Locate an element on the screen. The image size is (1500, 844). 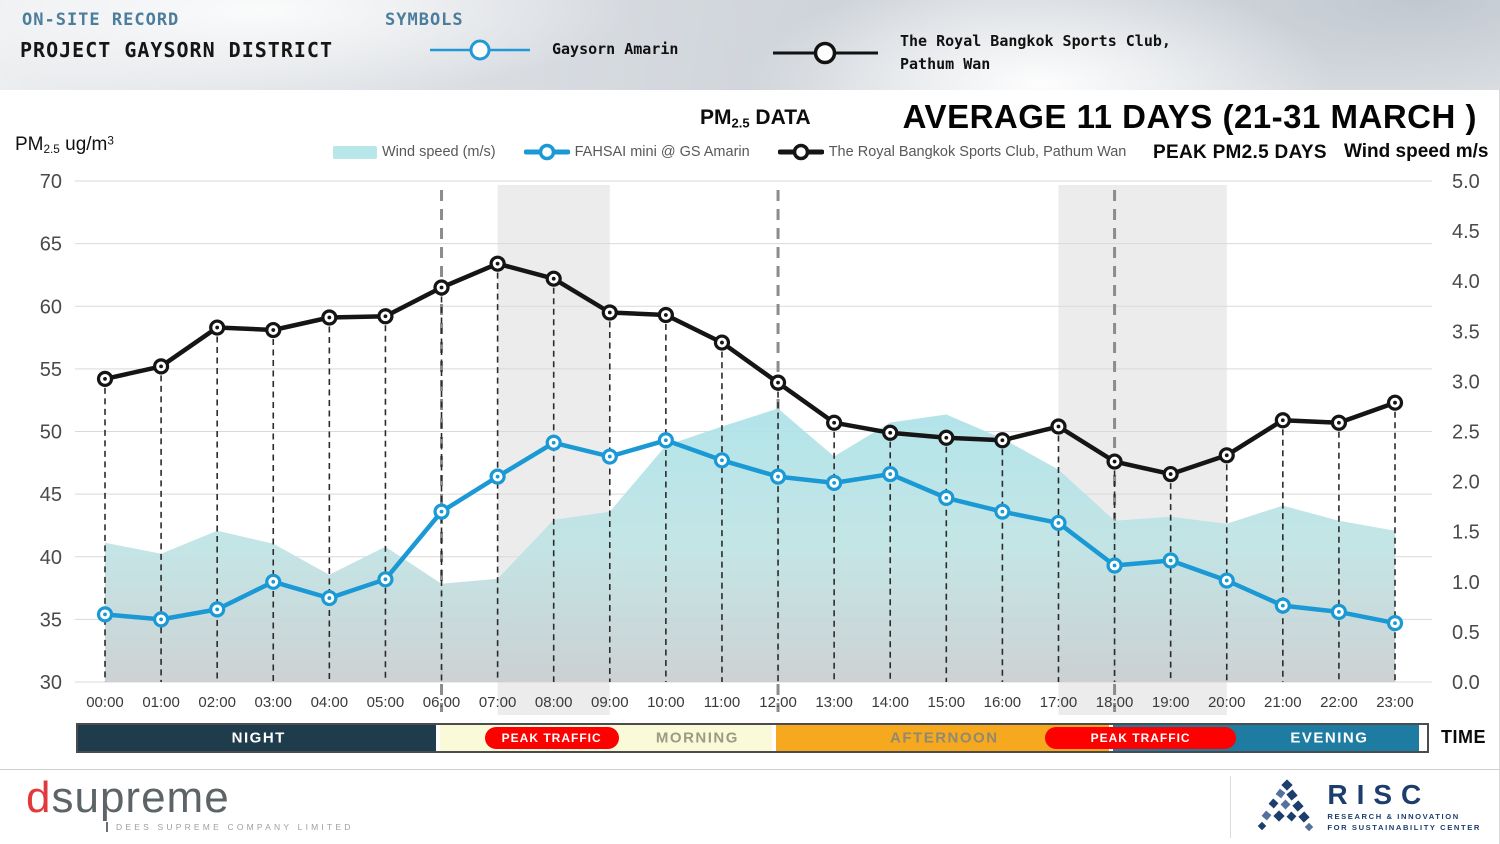
left-axis-tick: 45 is located at coordinates (51, 495).